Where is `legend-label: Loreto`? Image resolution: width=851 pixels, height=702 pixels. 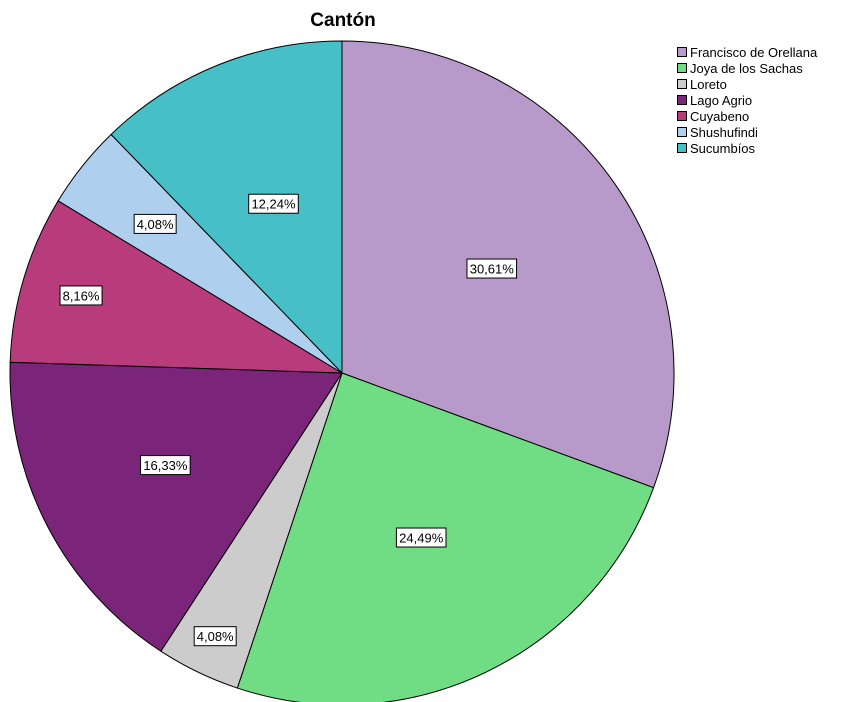
legend-label: Loreto is located at coordinates (708, 84).